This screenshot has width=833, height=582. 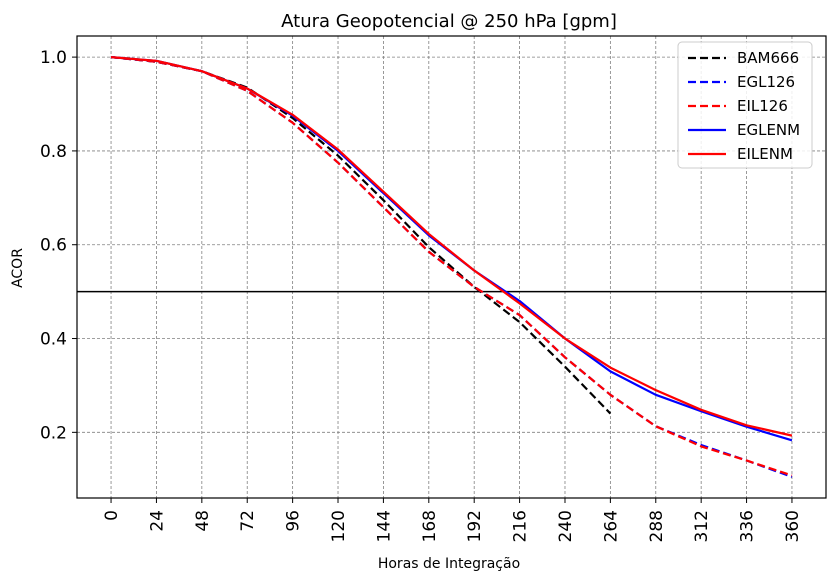 I want to click on legend: BAM666 EGL126 EIL126 EGLENM EILENM, so click(x=745, y=105).